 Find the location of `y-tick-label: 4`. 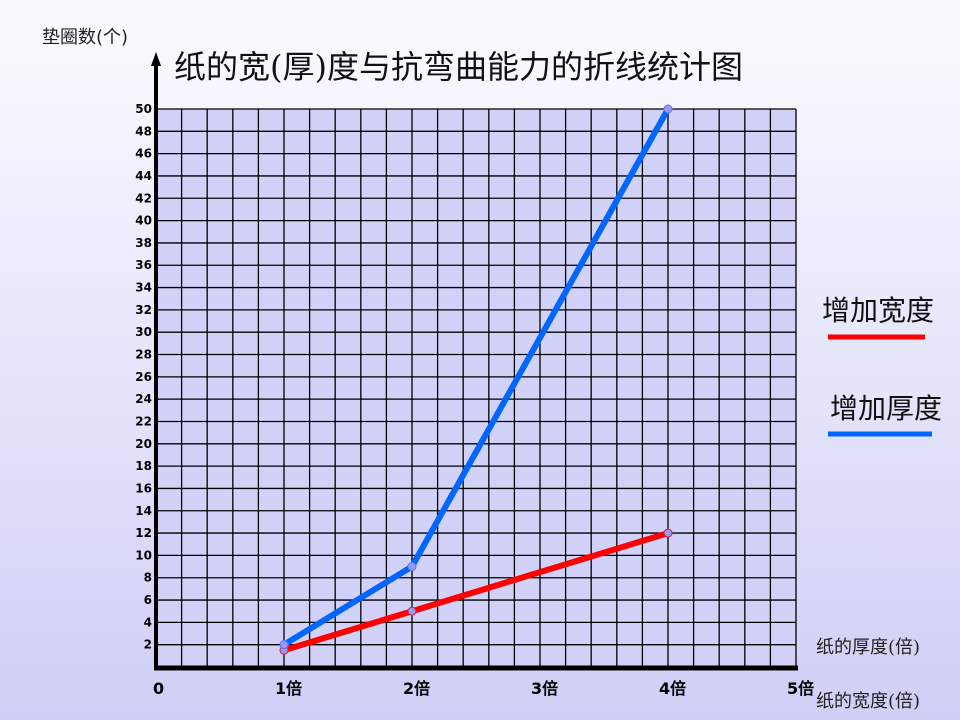

y-tick-label: 4 is located at coordinates (148, 622).